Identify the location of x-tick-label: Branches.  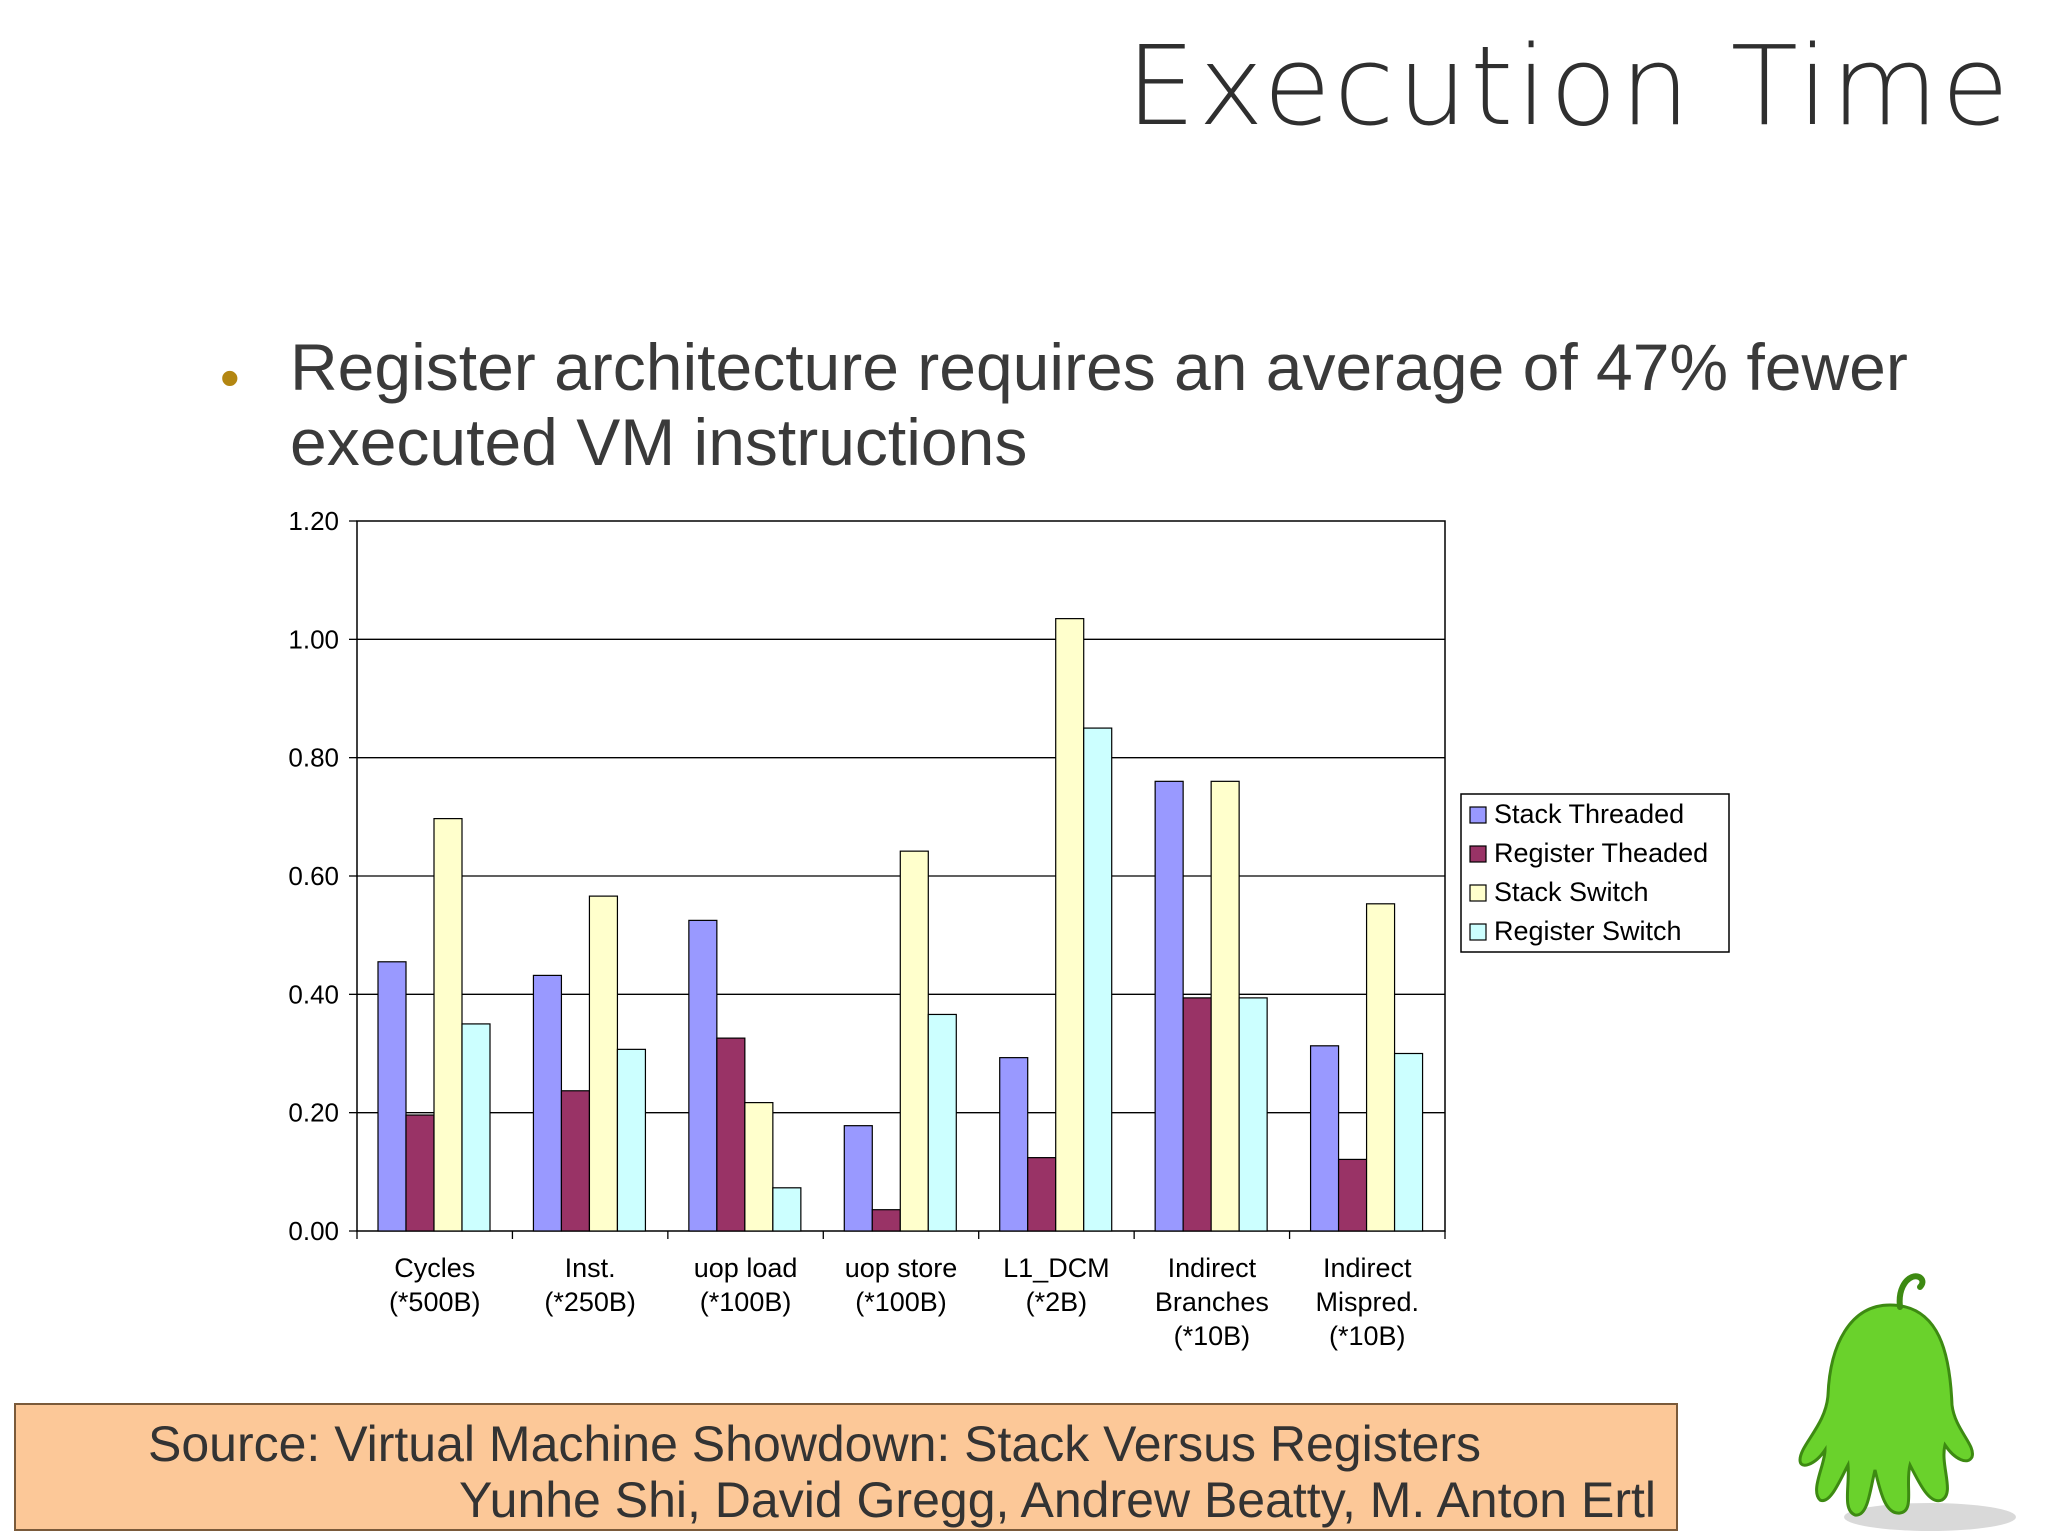
(1212, 1302).